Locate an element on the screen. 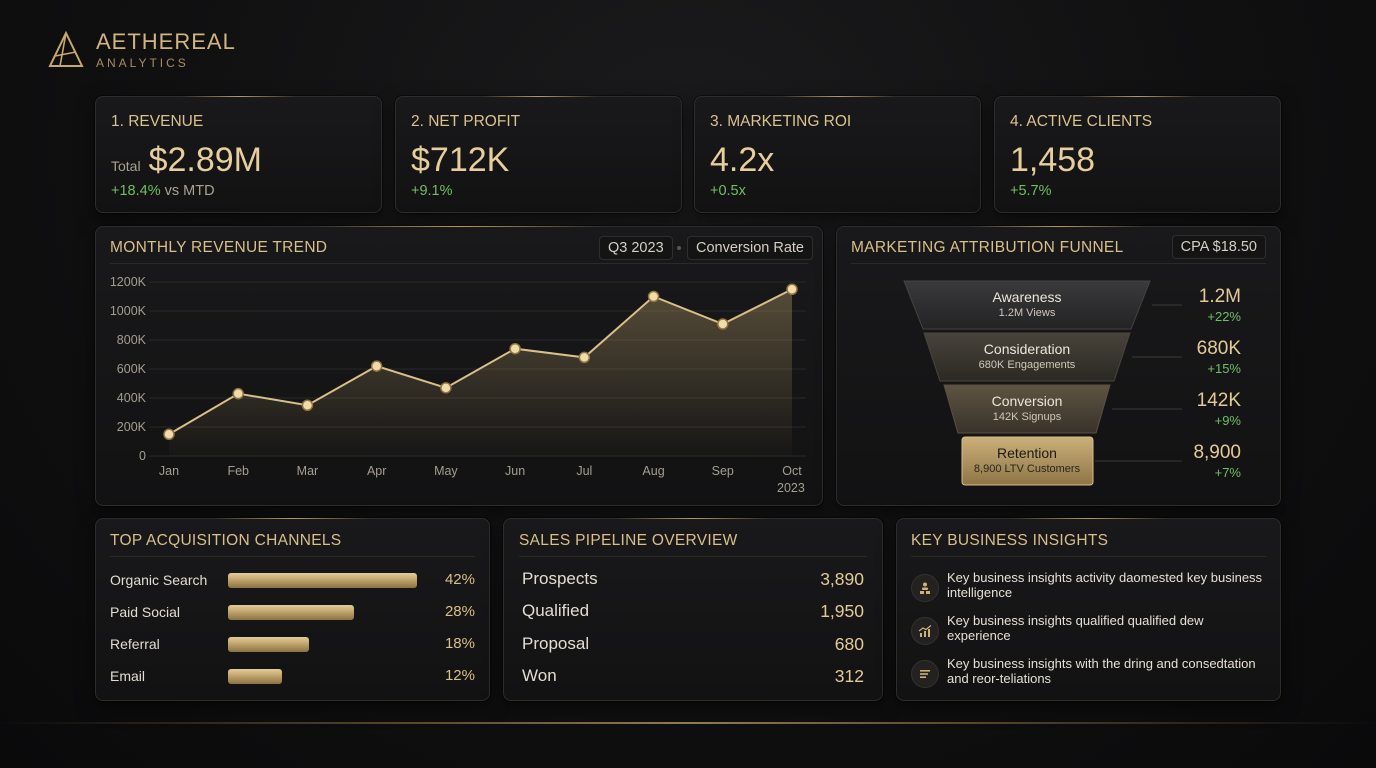 Image resolution: width=1376 pixels, height=768 pixels. x-tick-label: Jul is located at coordinates (584, 471).